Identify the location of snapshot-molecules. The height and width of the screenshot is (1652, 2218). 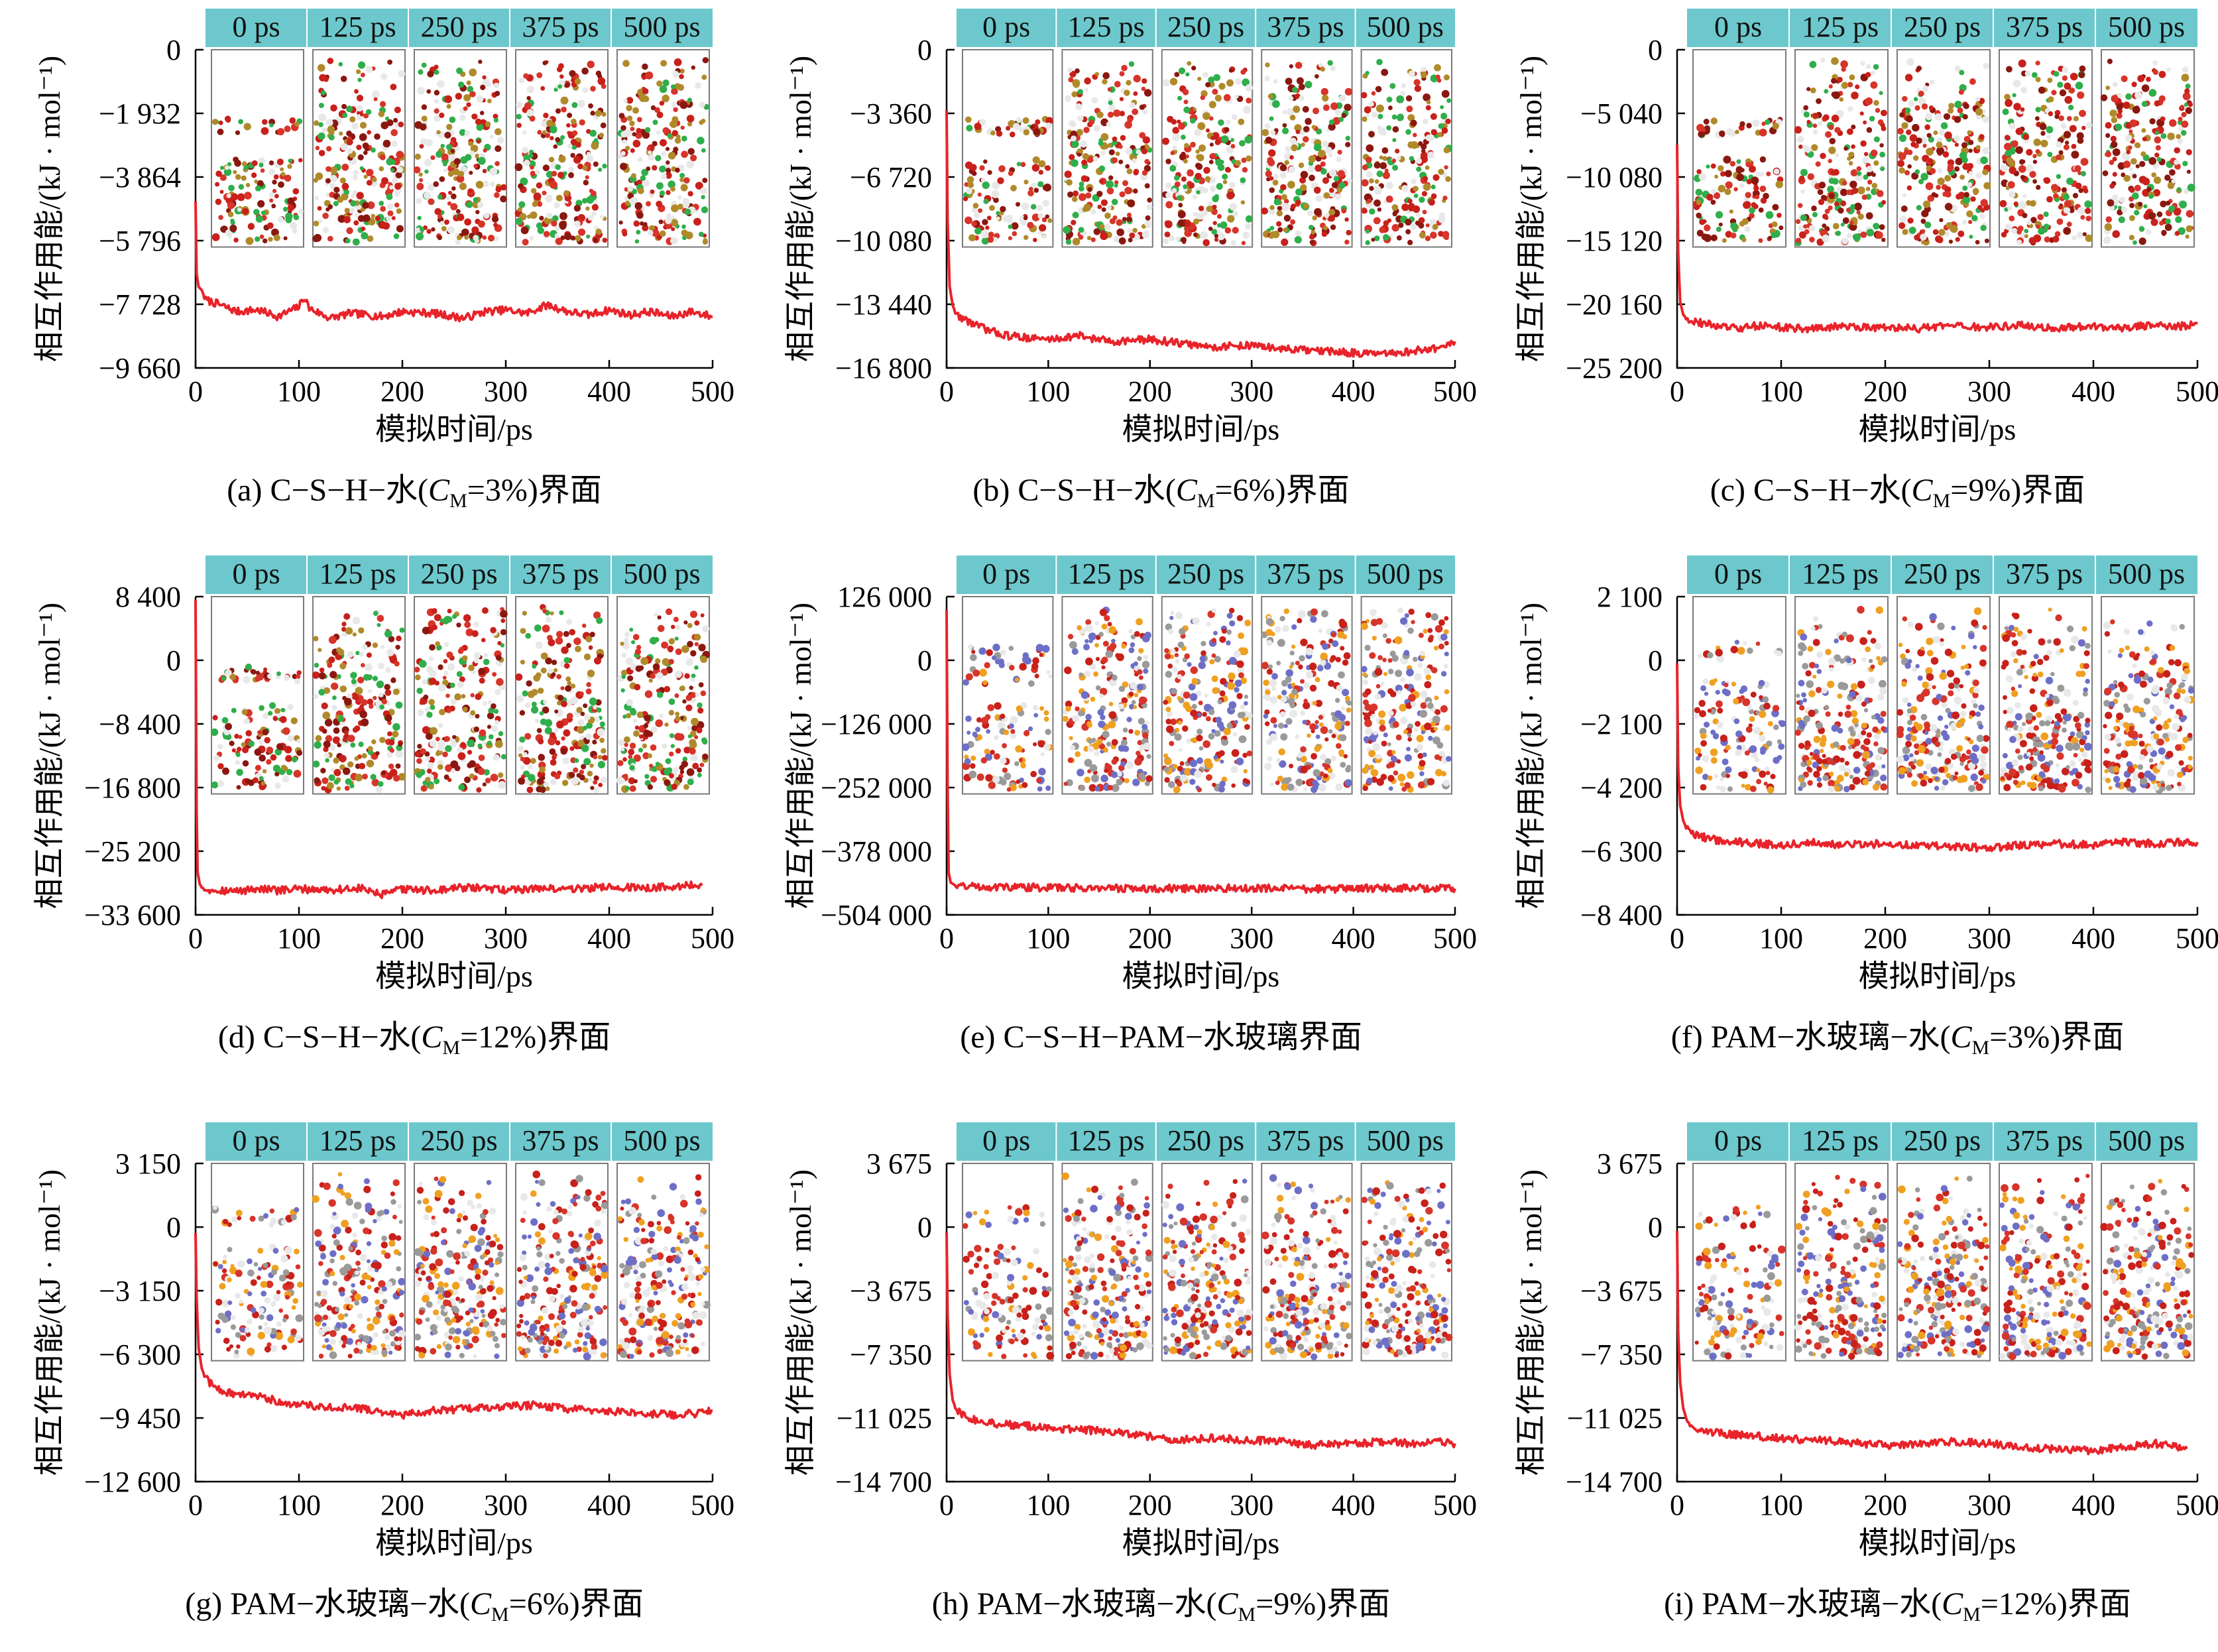
(1207, 700).